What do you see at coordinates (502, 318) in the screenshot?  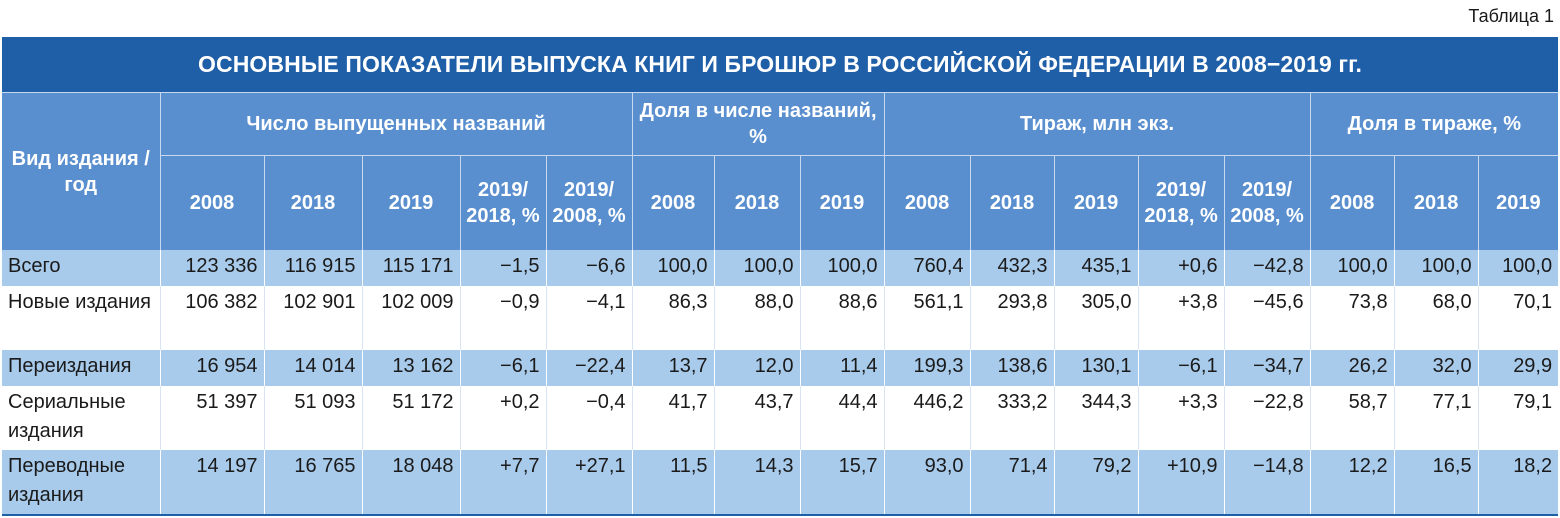 I see `data-cell: −0,9` at bounding box center [502, 318].